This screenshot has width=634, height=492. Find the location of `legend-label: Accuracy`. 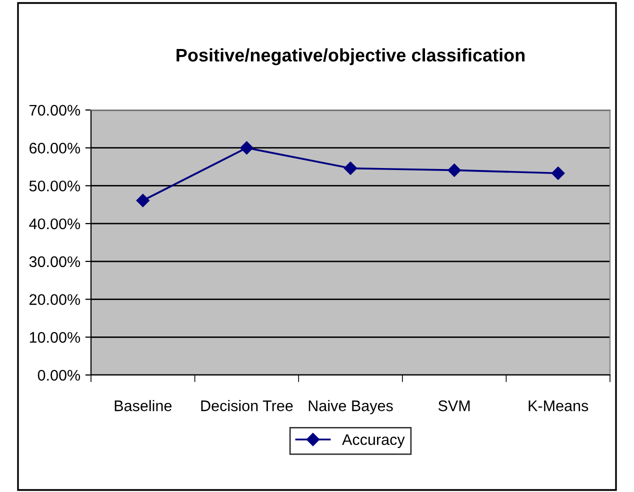

legend-label: Accuracy is located at coordinates (373, 441).